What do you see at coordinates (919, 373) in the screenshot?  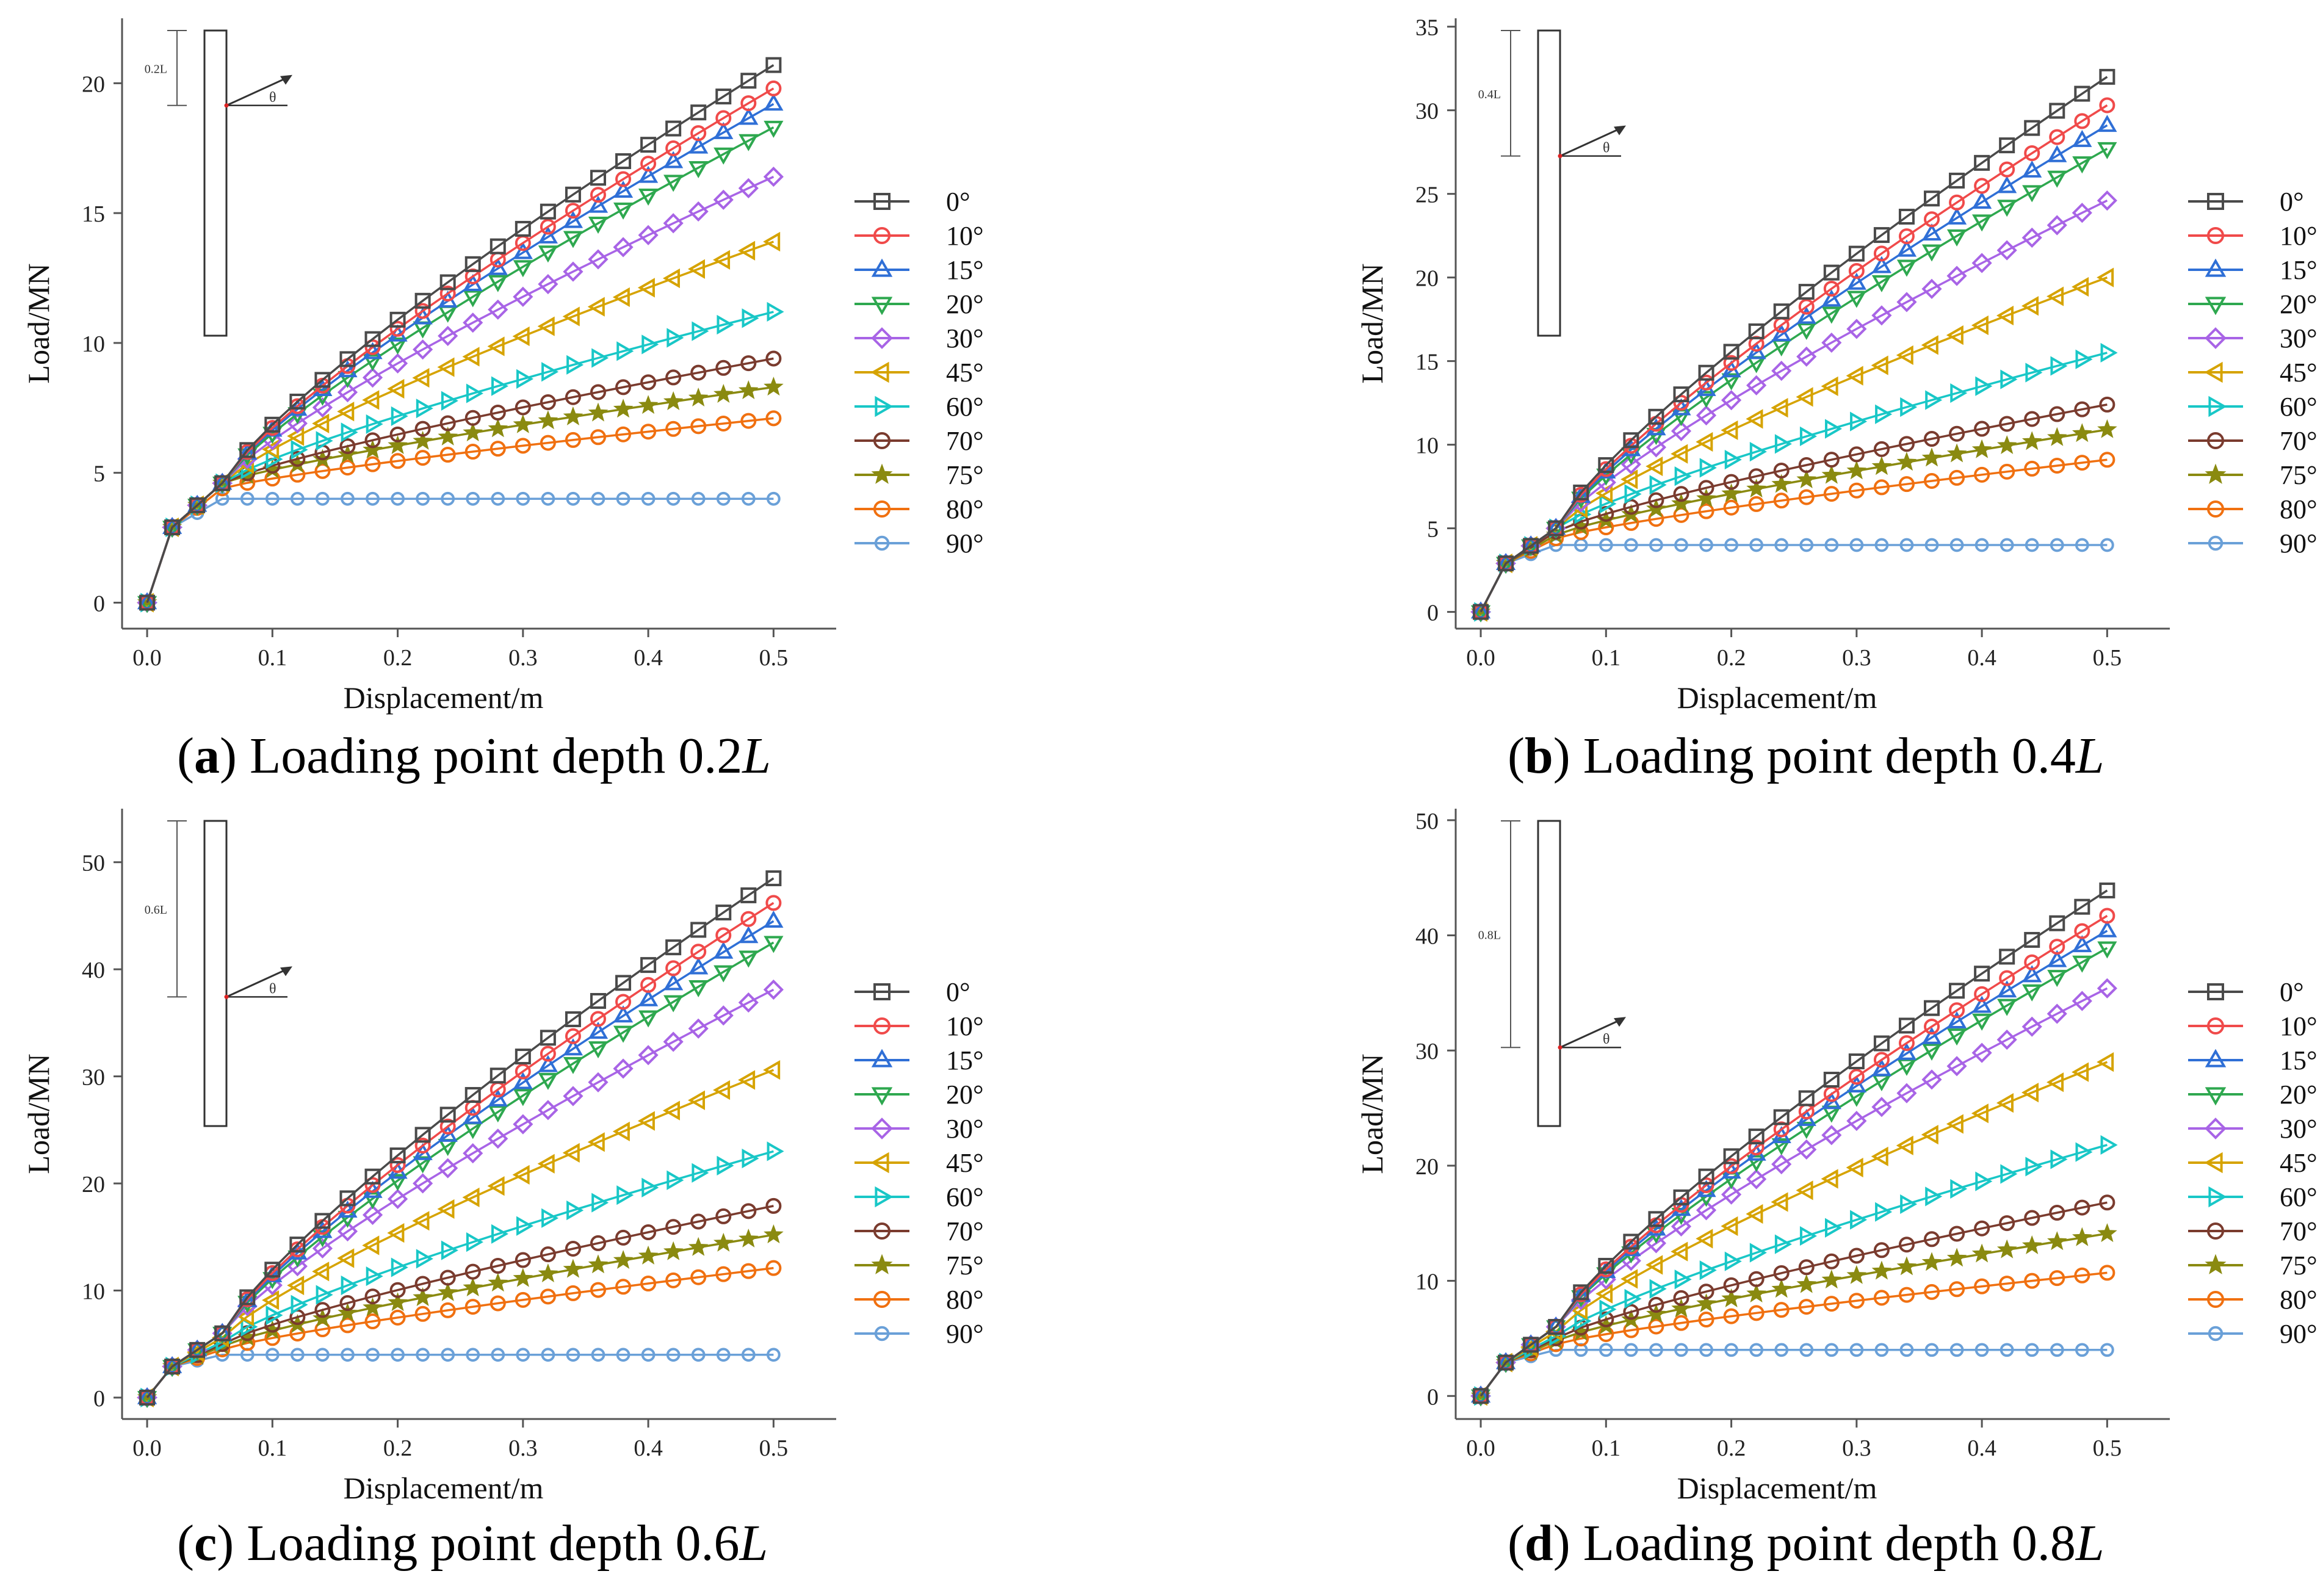 I see `legend-item: 45°` at bounding box center [919, 373].